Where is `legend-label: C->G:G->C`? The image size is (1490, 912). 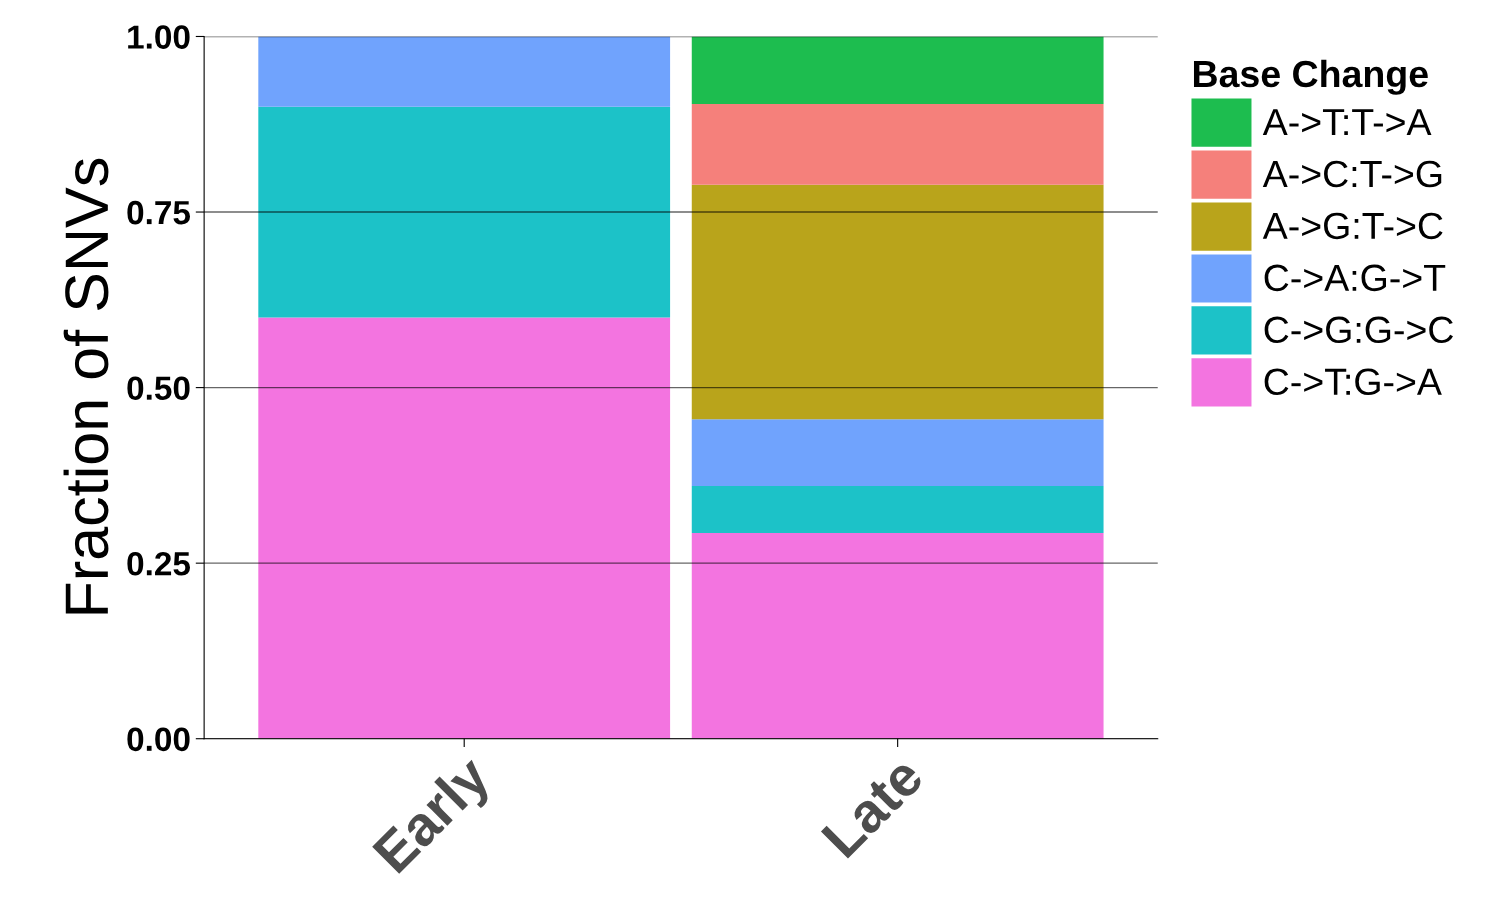 legend-label: C->G:G->C is located at coordinates (1358, 330).